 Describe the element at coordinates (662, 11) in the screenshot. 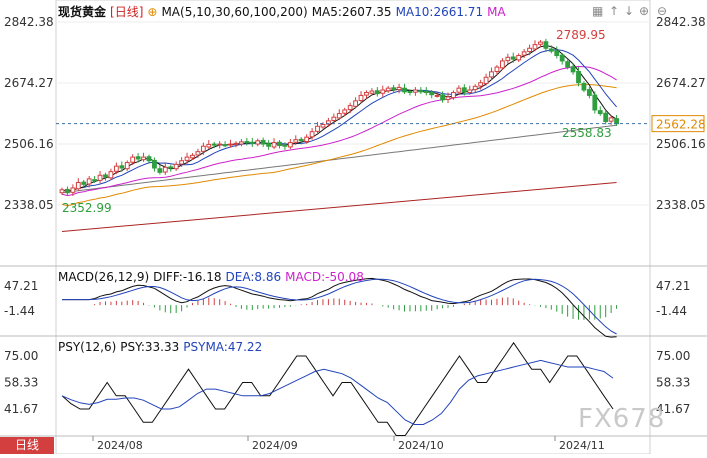

I see `zoom-out-icon: ⊖` at that location.